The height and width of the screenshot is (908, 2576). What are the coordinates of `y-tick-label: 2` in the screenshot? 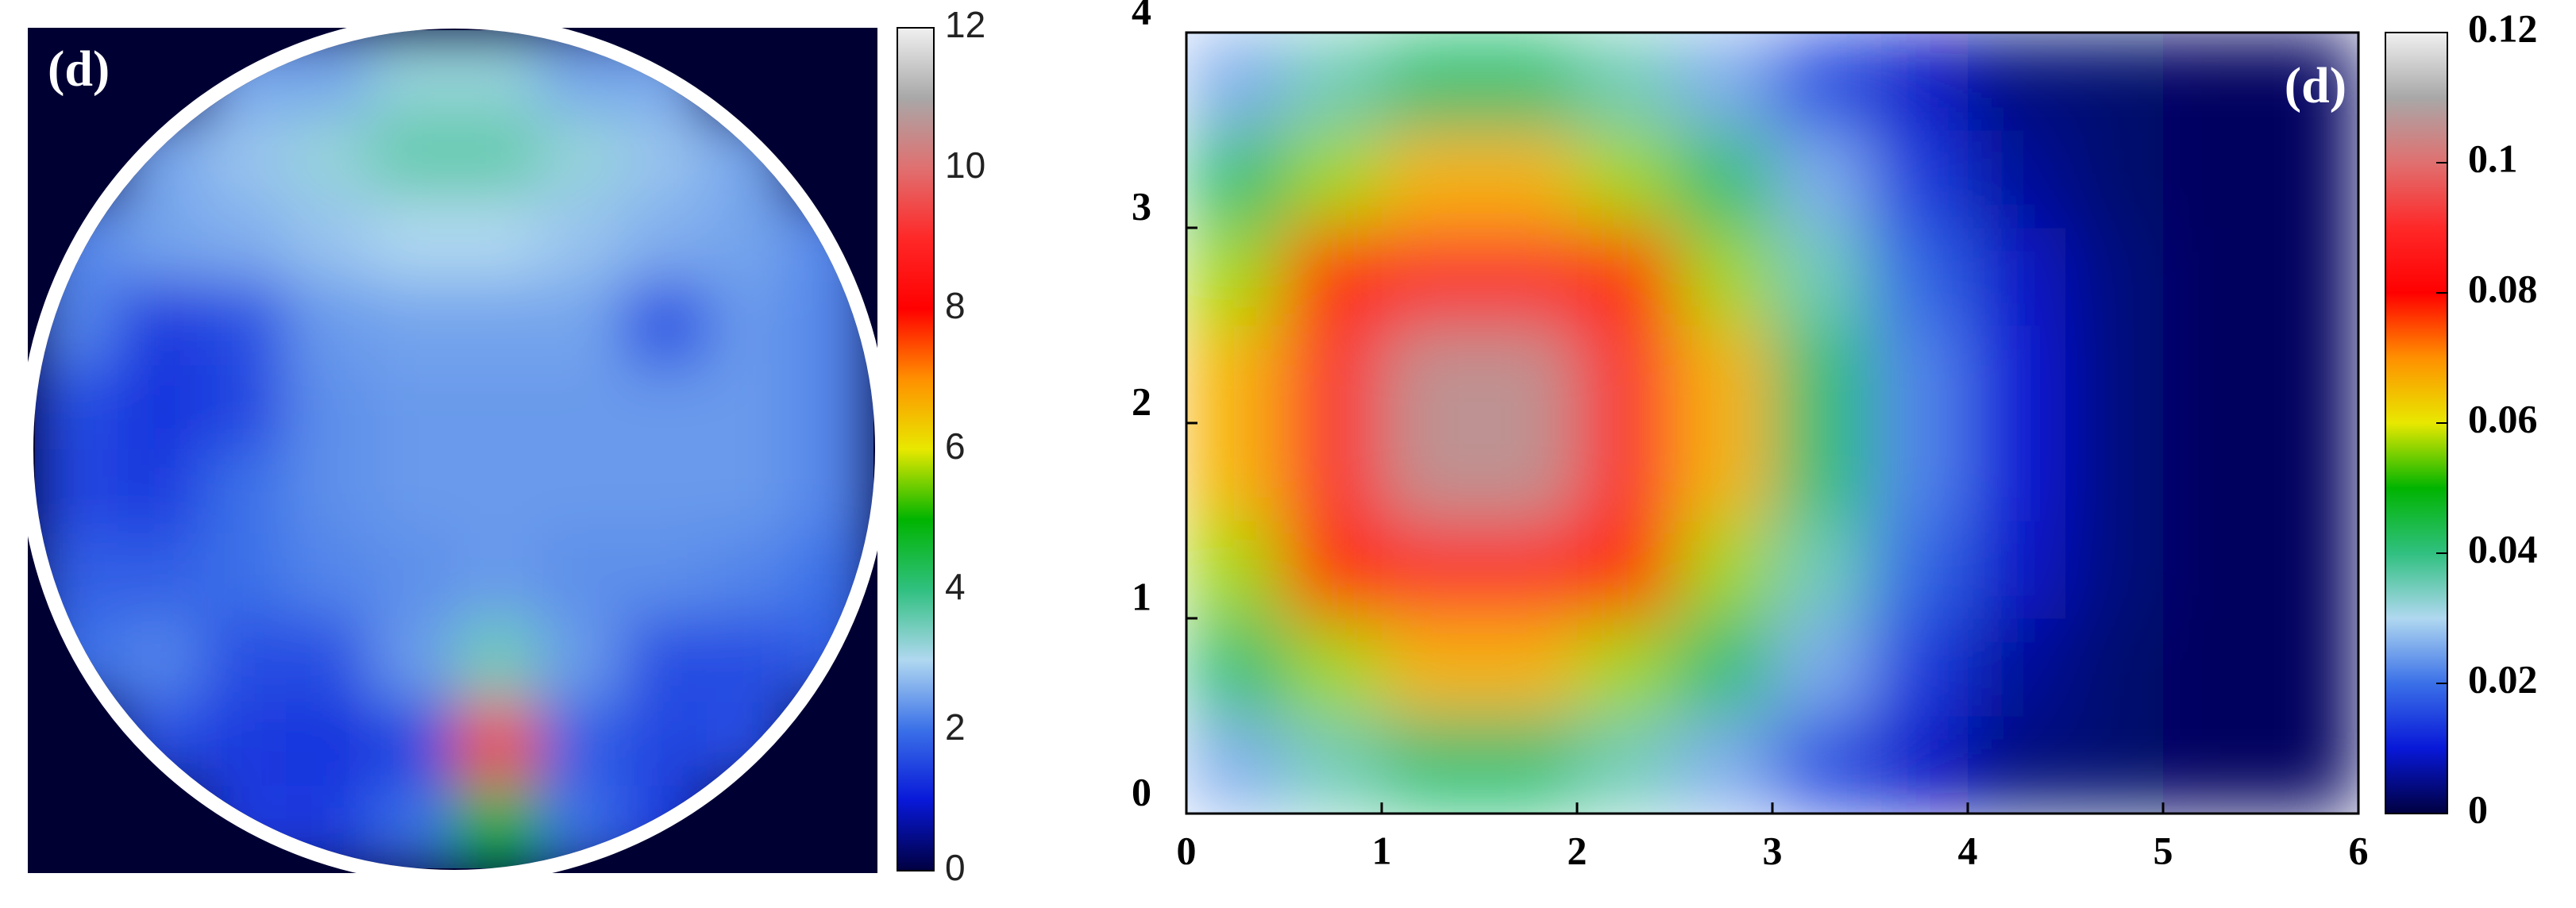 It's located at (1141, 401).